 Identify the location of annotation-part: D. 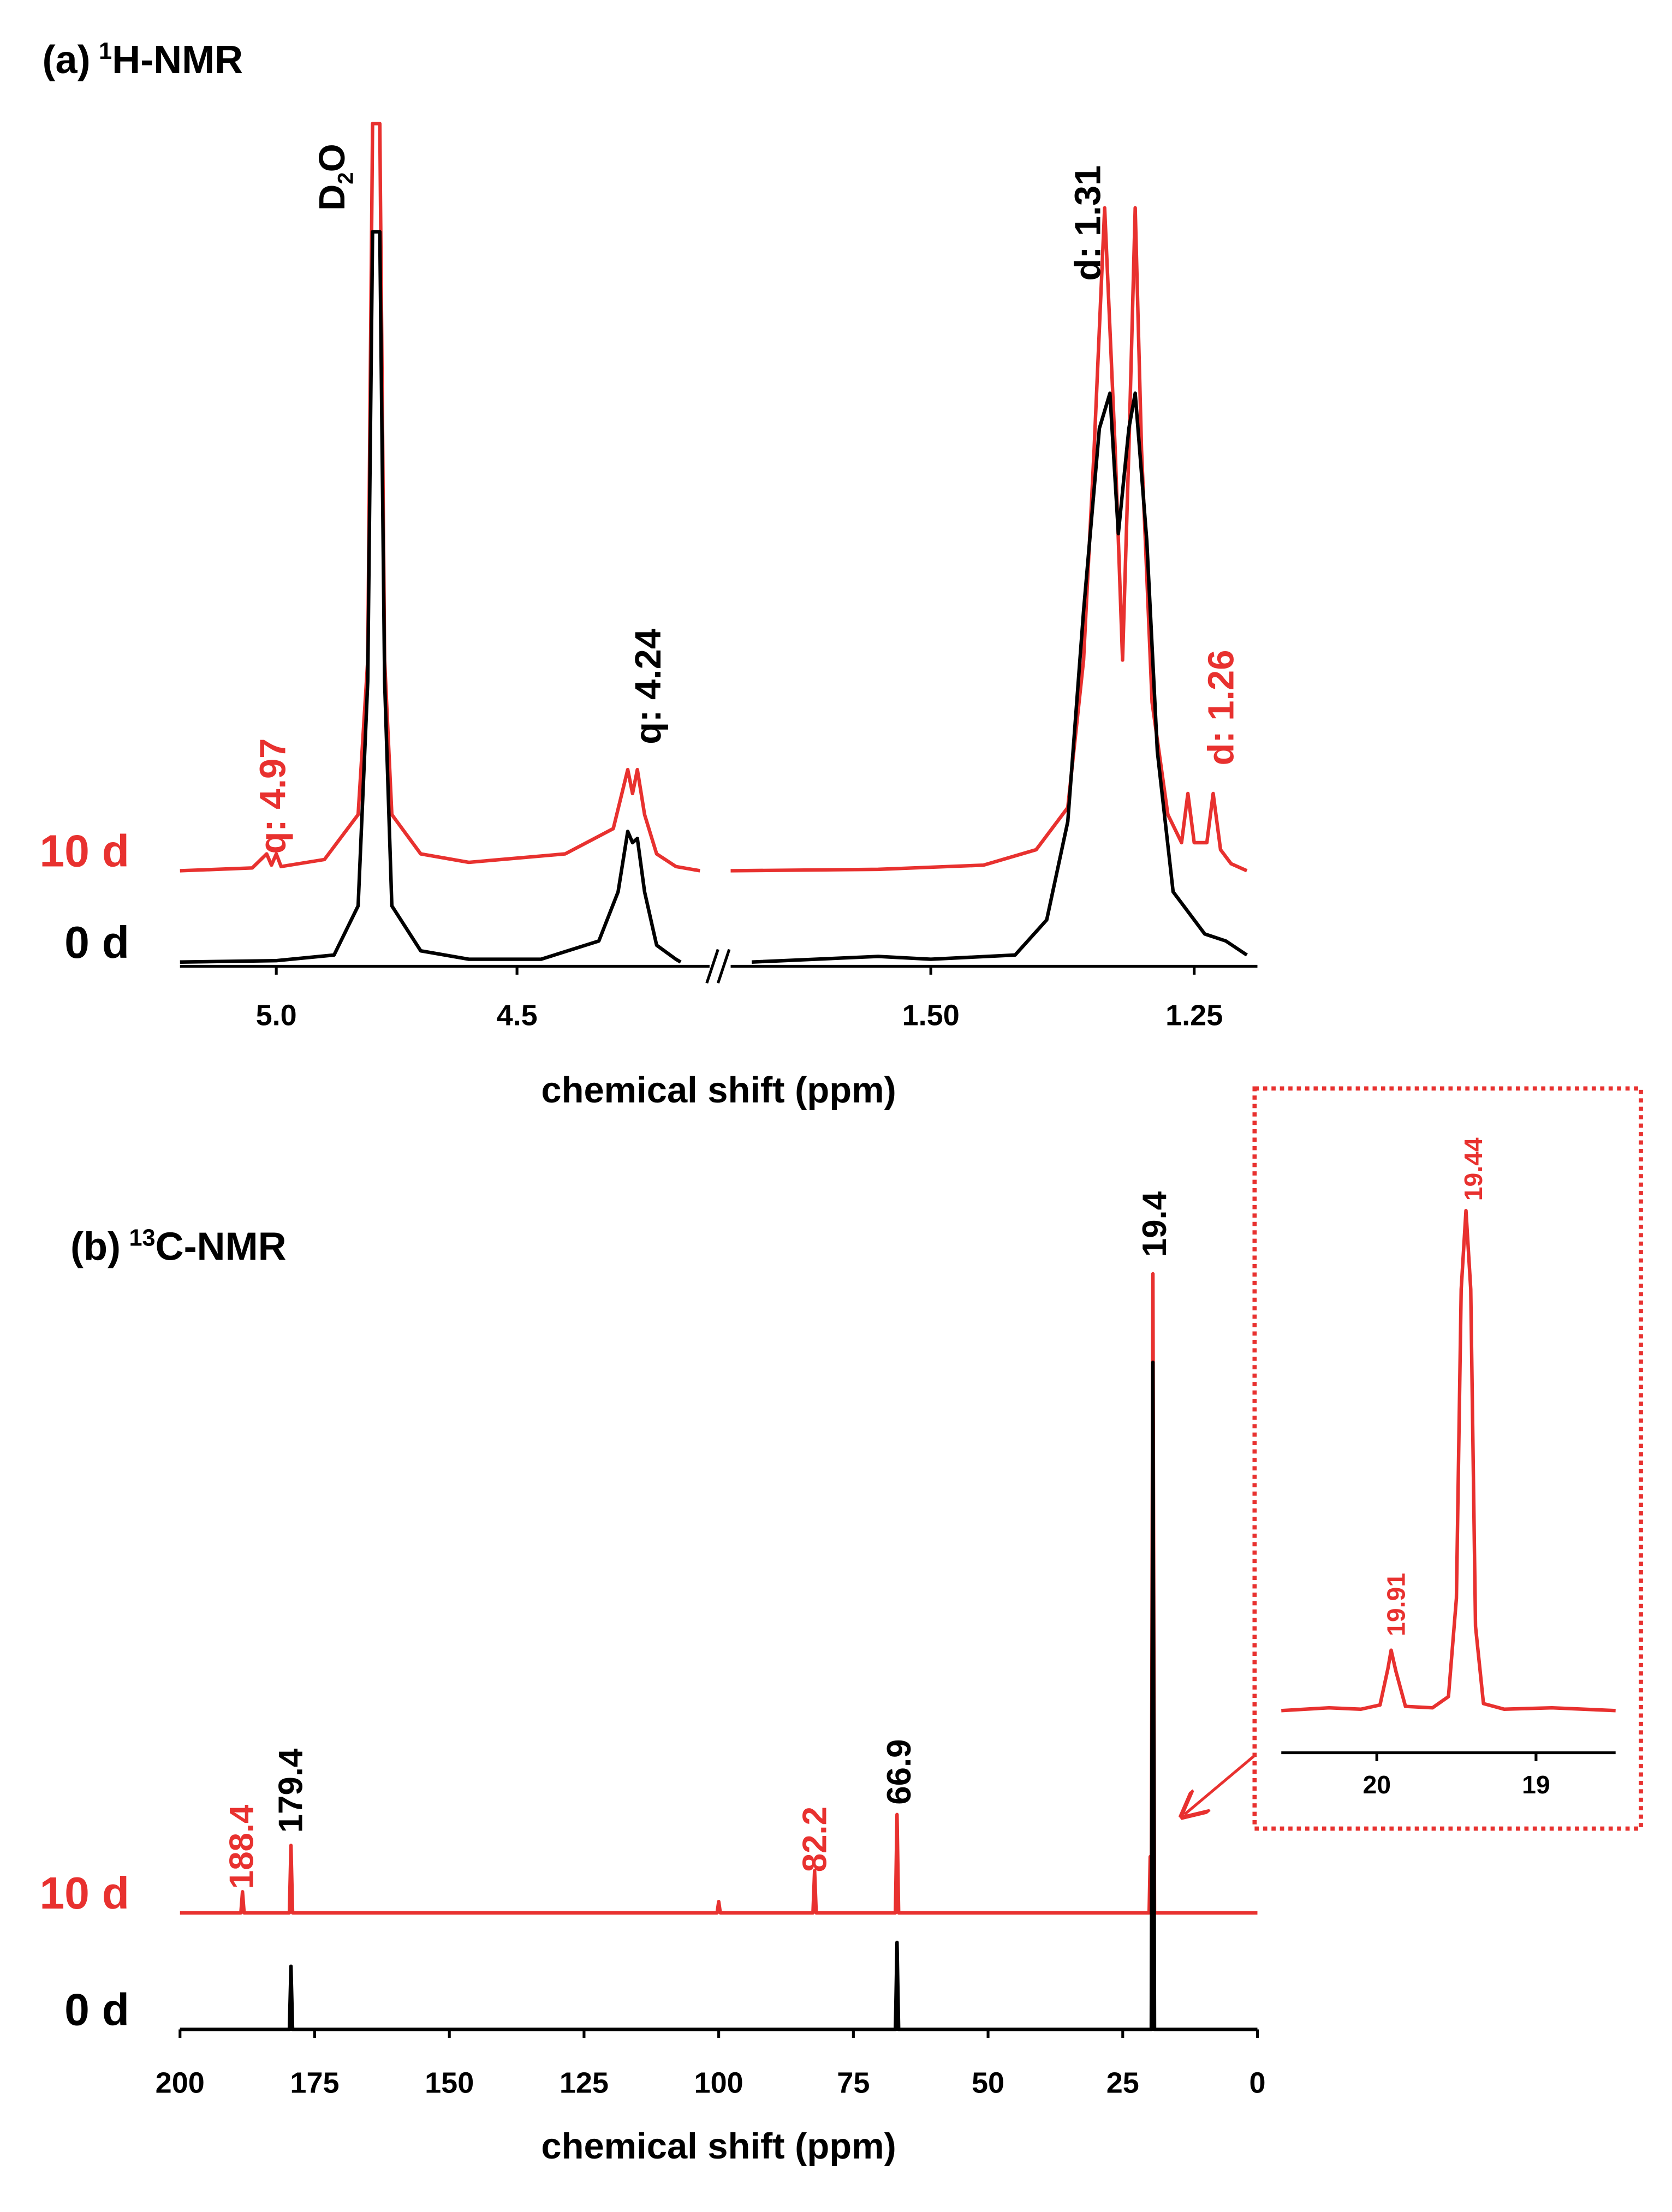
(333, 197).